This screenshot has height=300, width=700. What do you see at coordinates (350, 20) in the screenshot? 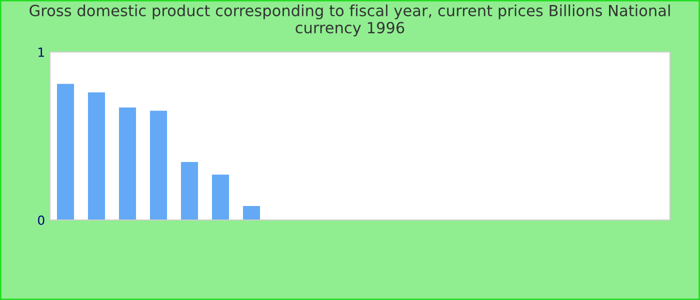
I see `chart-title: Gross domestic product corresponding to fiscal year, current prices Billions National currency 1996` at bounding box center [350, 20].